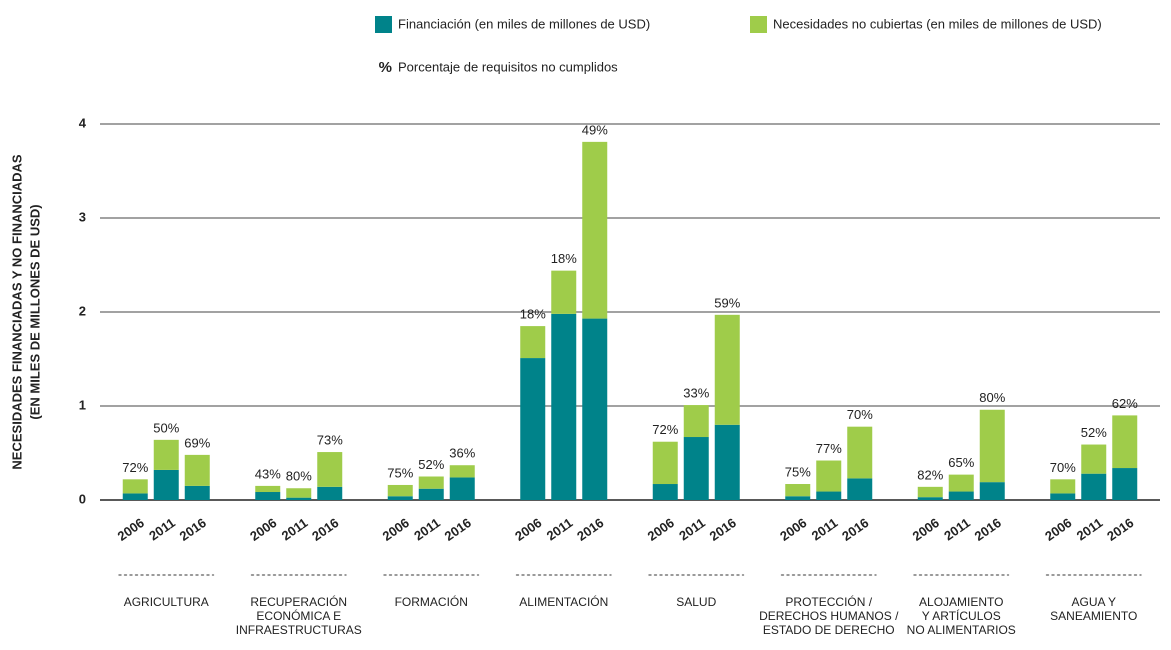  I want to click on y-tick-label: 2, so click(82, 310).